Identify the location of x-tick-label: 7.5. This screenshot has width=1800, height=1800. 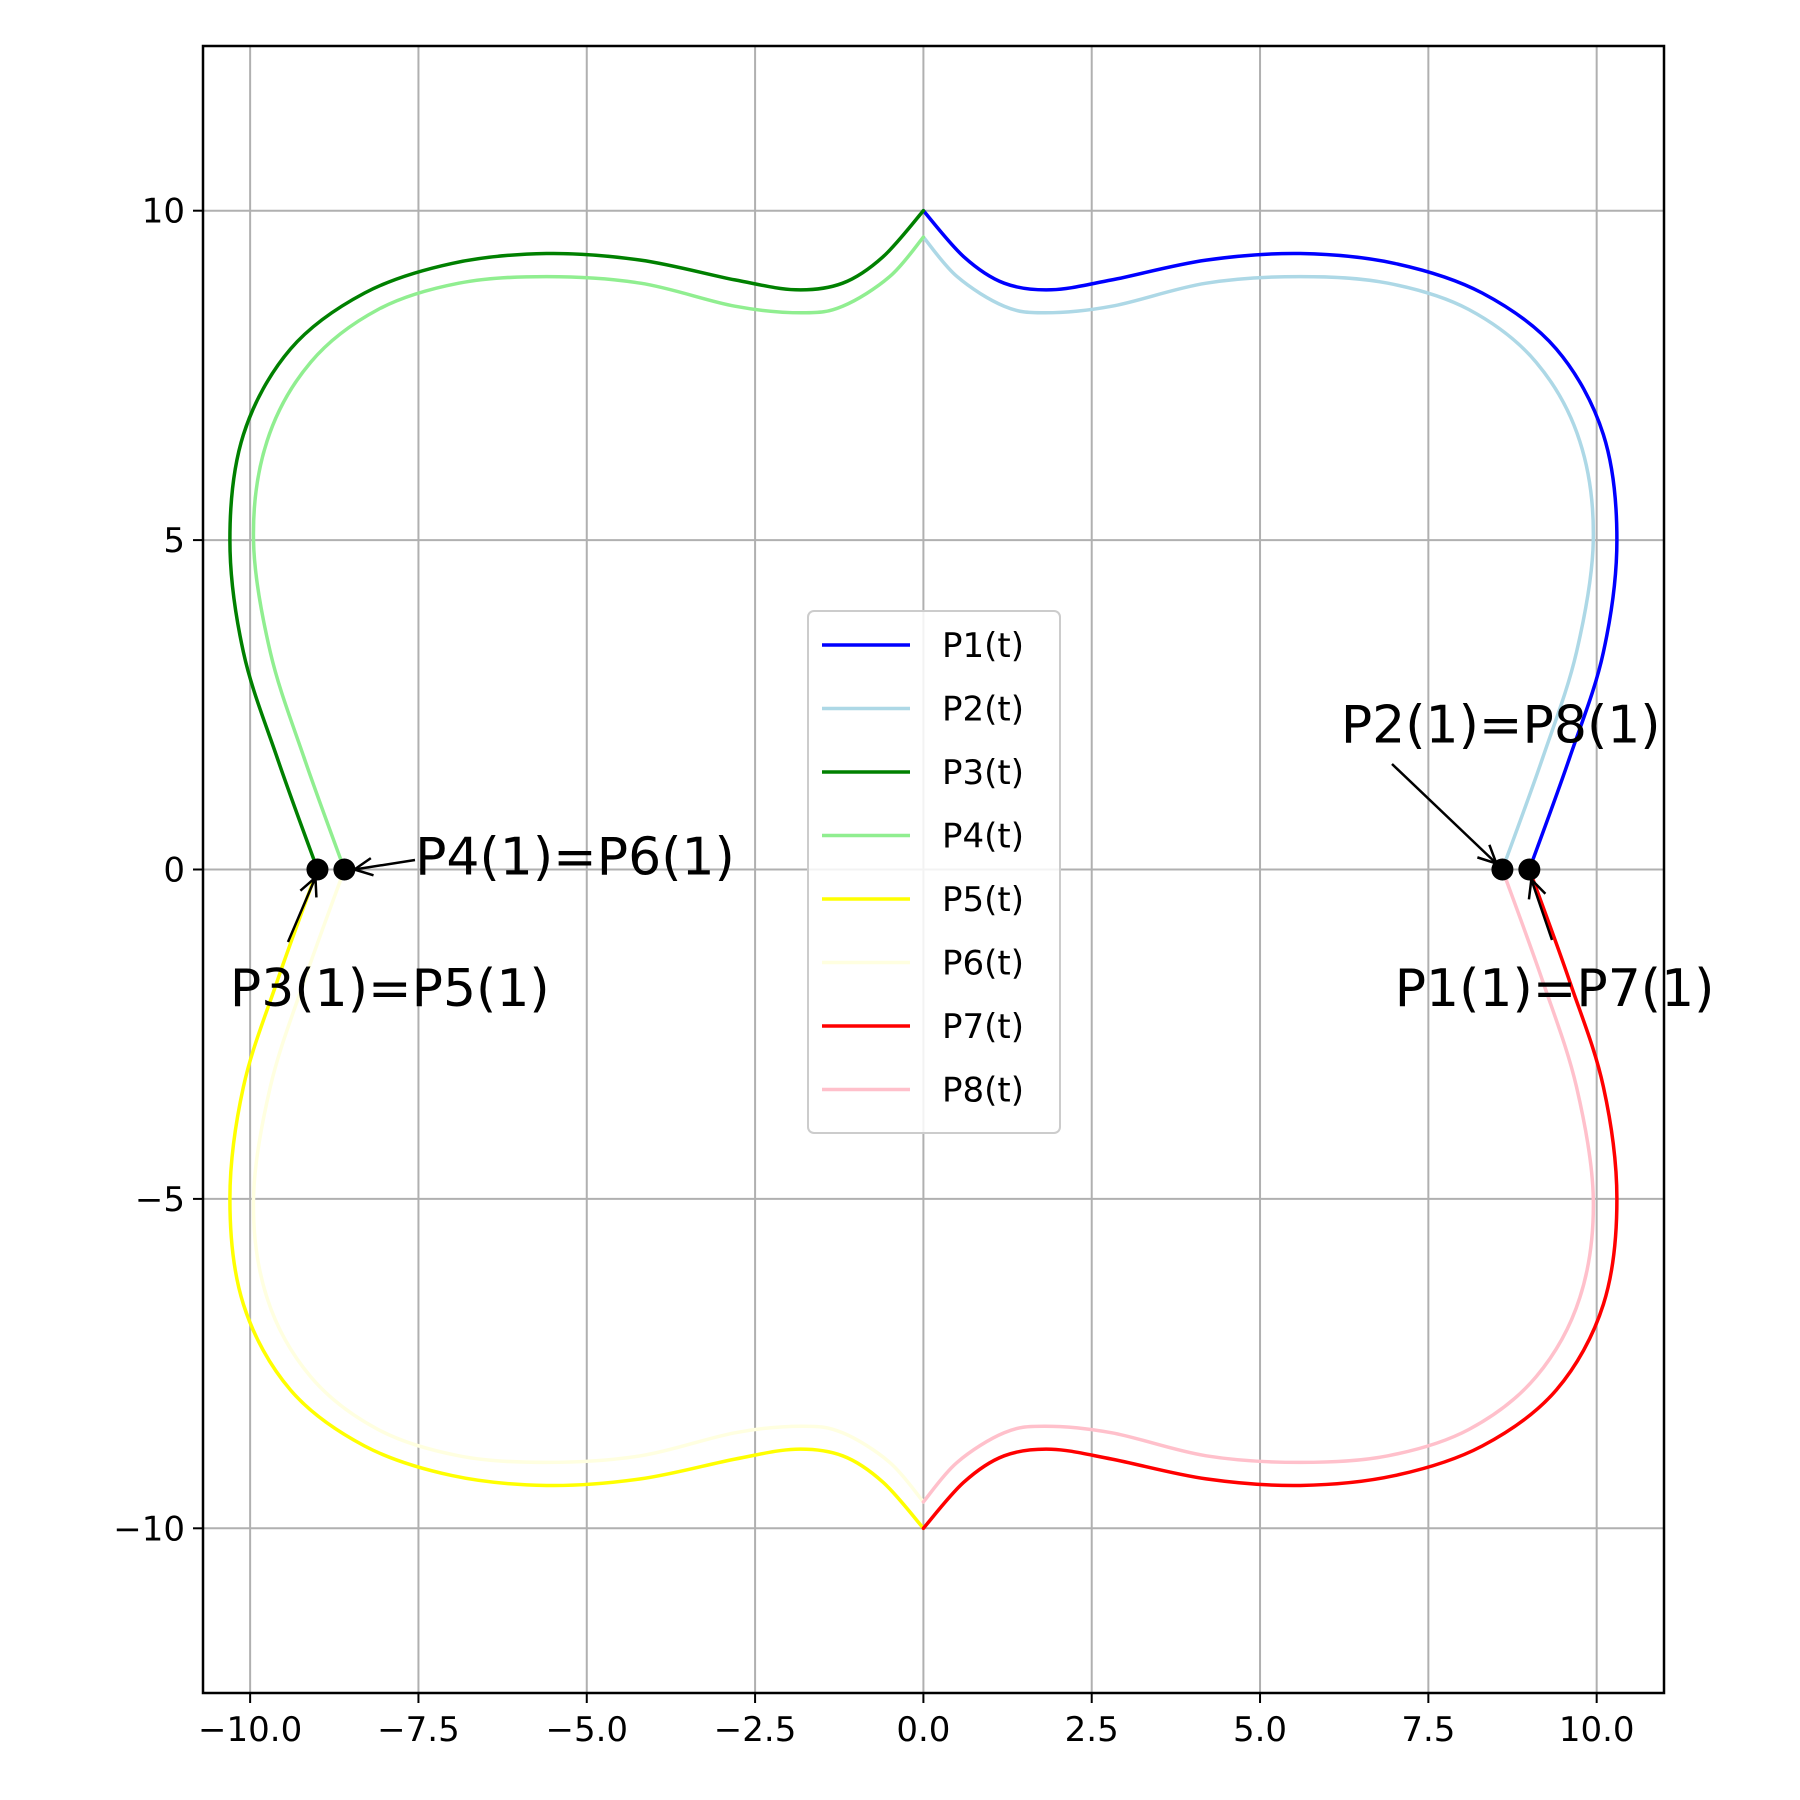
(1428, 1730).